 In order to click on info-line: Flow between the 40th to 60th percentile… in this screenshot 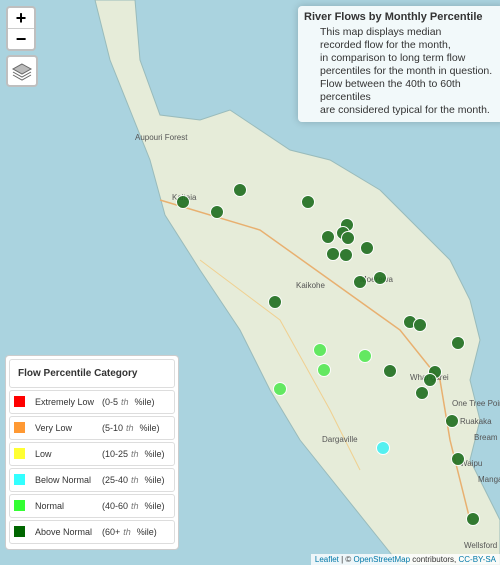, I will do `click(390, 90)`.